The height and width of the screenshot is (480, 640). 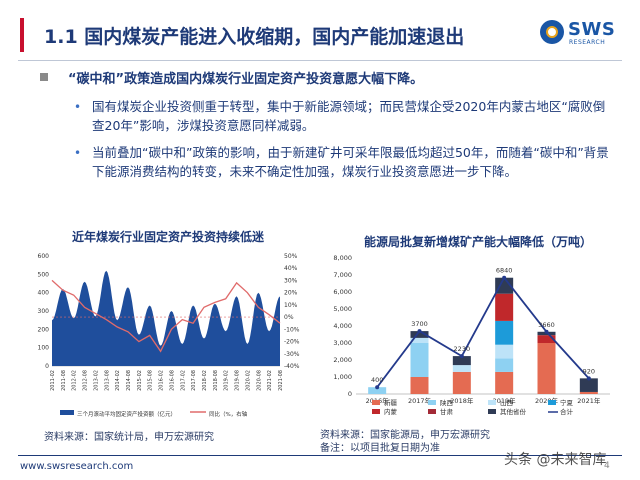 What do you see at coordinates (291, 268) in the screenshot?
I see `y-right-tick-label: 40%` at bounding box center [291, 268].